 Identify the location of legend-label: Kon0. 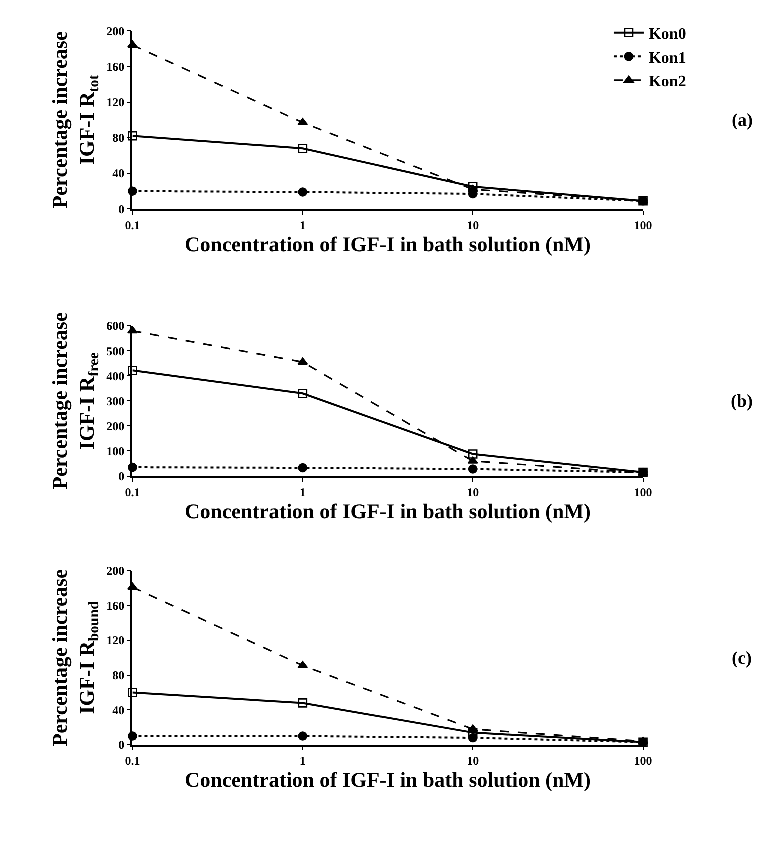
(667, 35).